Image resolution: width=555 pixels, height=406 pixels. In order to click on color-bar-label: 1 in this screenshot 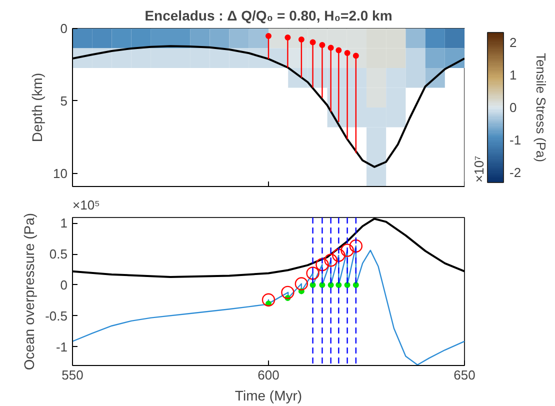, I will do `click(513, 74)`.